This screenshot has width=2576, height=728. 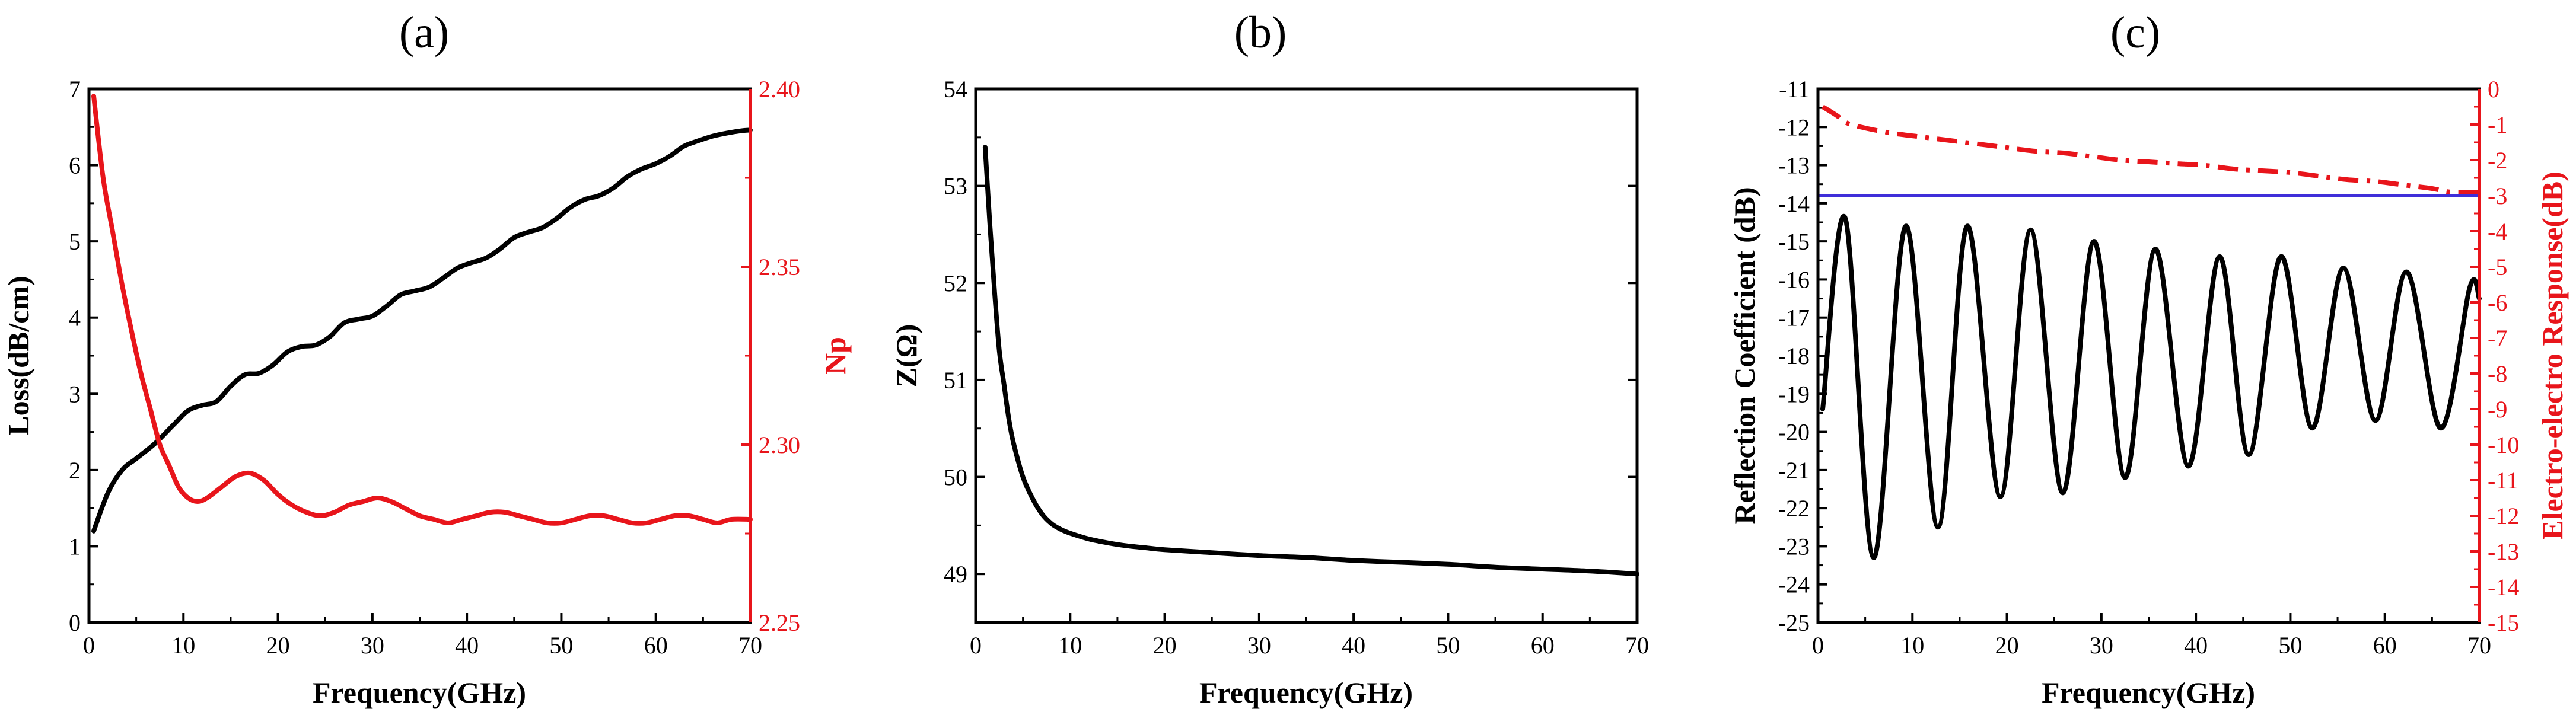 What do you see at coordinates (1353, 646) in the screenshot?
I see `pb-xtick-label: 40` at bounding box center [1353, 646].